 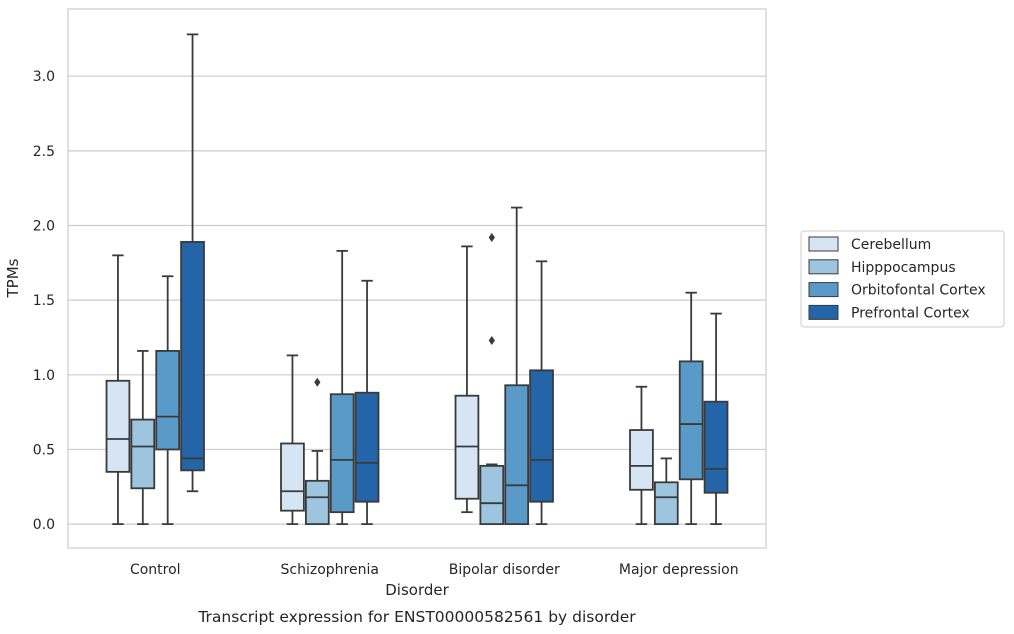 What do you see at coordinates (155, 570) in the screenshot?
I see `x-tick-label: Control` at bounding box center [155, 570].